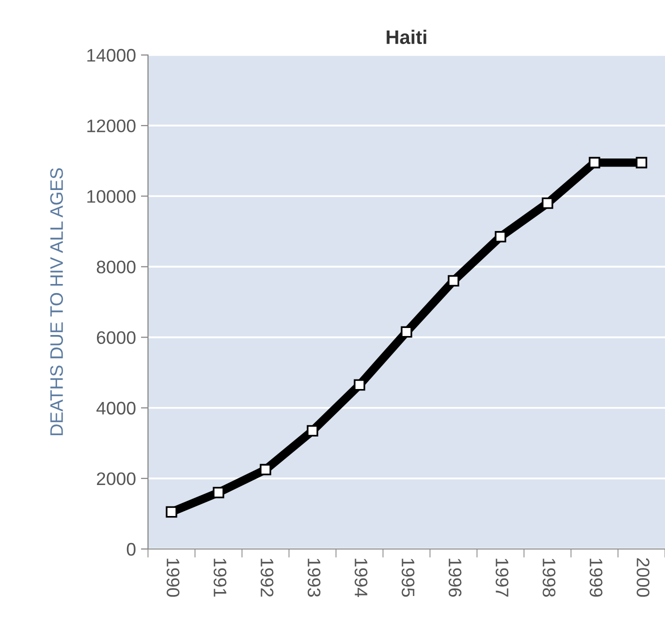  I want to click on x-tick-label: 1996, so click(455, 577).